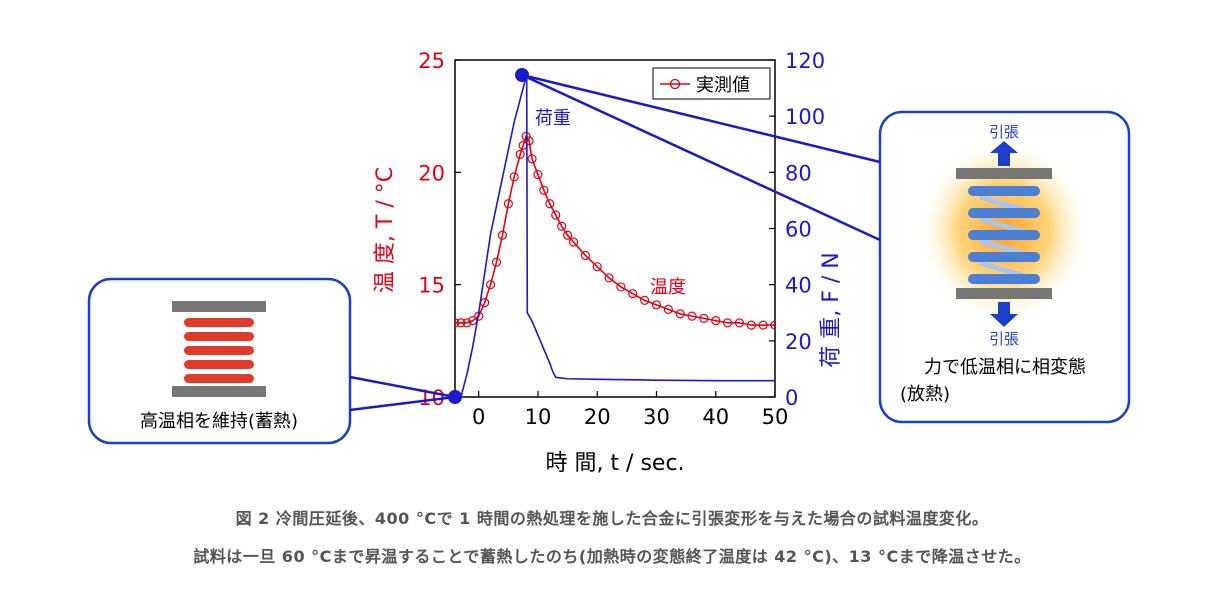  Describe the element at coordinates (805, 117) in the screenshot. I see `right-tick-label: 100` at that location.